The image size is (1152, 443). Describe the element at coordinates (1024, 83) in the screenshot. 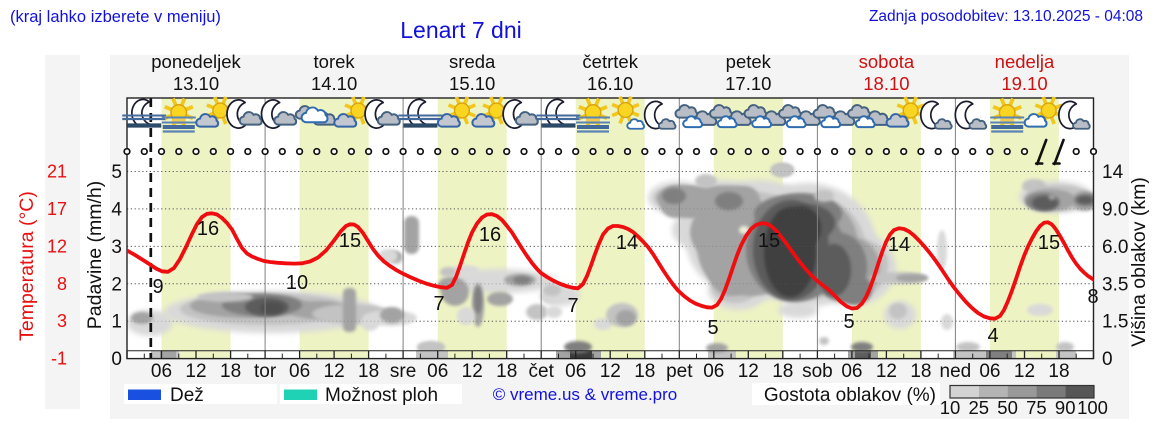

I see `svg-text: 19.10` at that location.